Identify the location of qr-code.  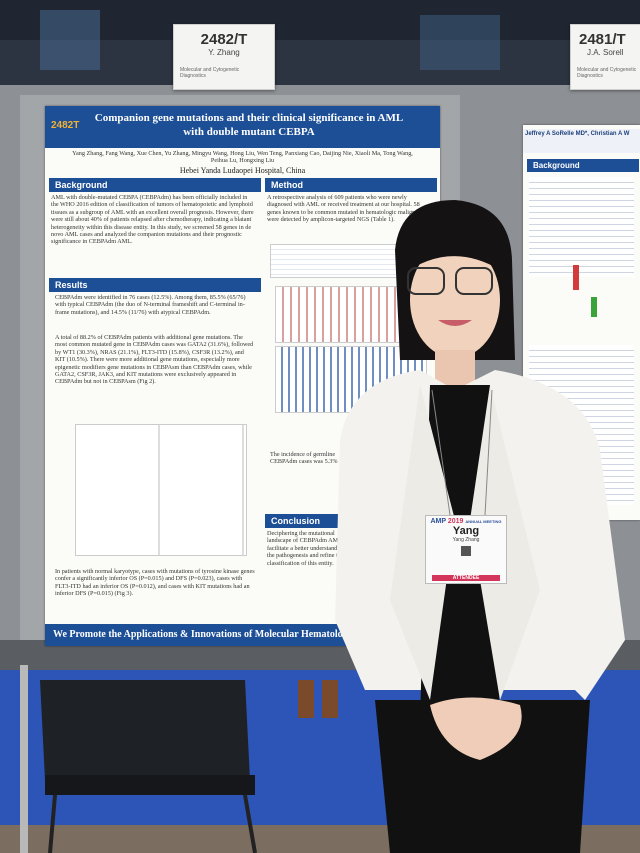
(466, 551).